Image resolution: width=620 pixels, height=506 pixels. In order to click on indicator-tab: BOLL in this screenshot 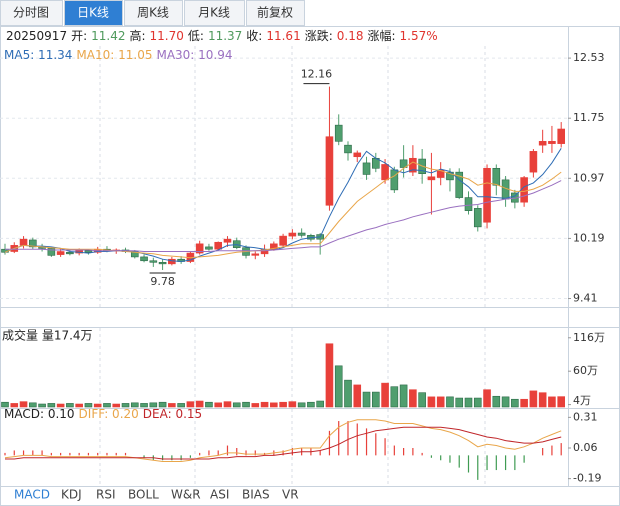, I will do `click(143, 495)`.